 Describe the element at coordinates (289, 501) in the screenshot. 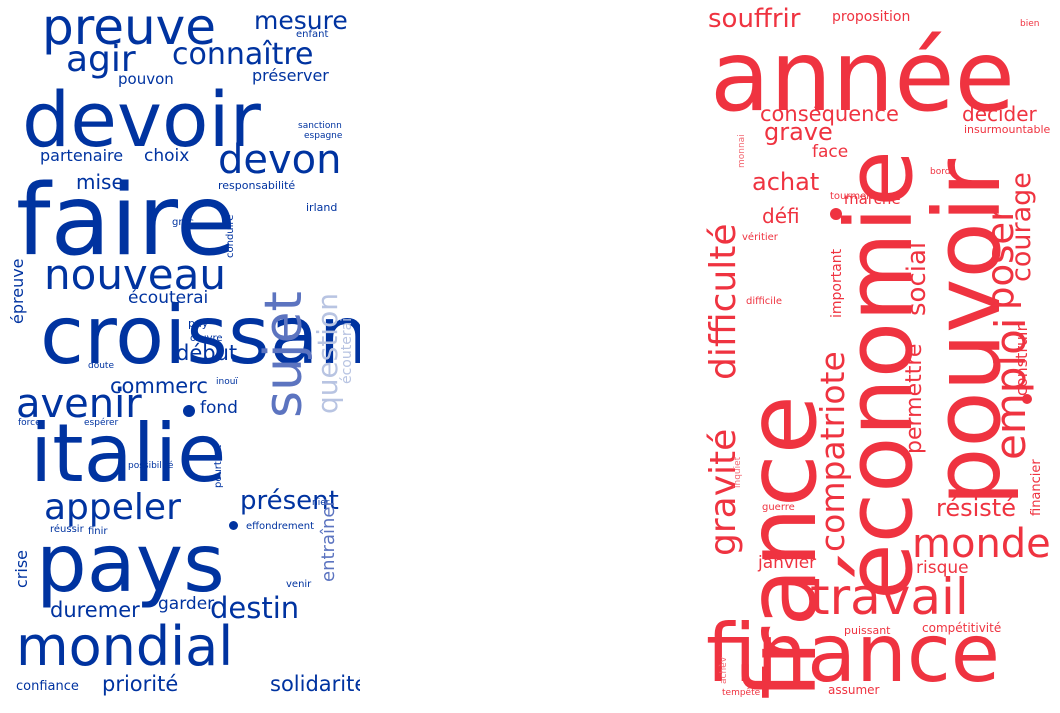

I see `word-nier: présent` at that location.